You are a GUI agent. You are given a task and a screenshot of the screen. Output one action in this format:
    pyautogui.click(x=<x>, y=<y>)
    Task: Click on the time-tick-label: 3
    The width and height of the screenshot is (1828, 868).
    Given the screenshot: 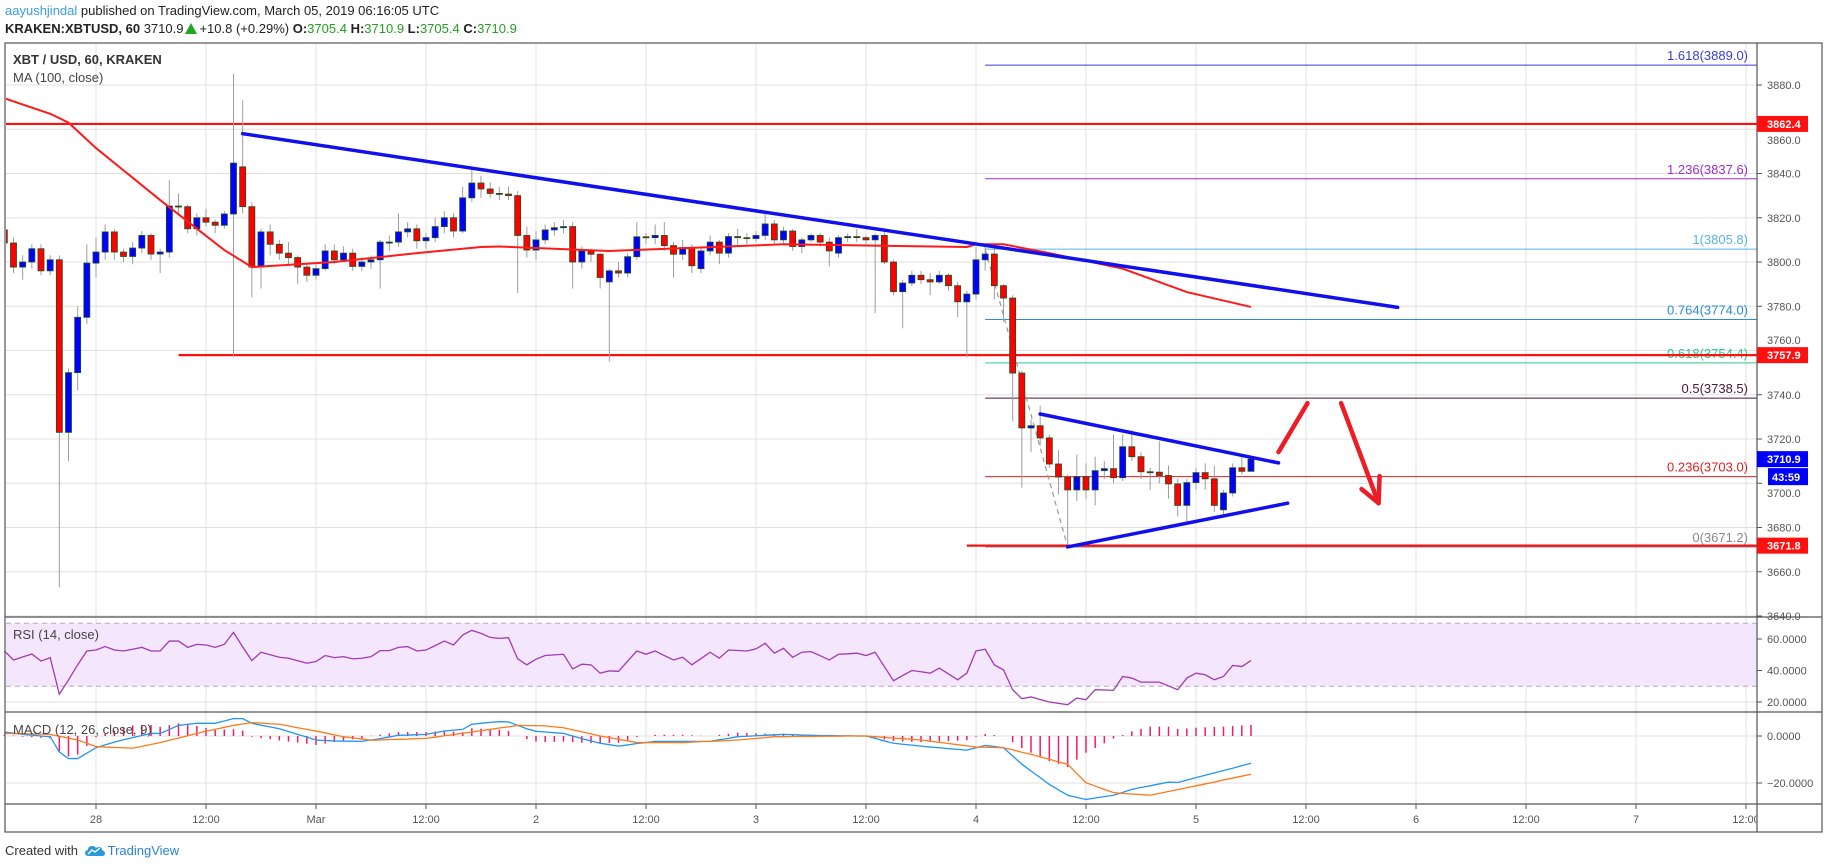 What is the action you would take?
    pyautogui.click(x=756, y=820)
    